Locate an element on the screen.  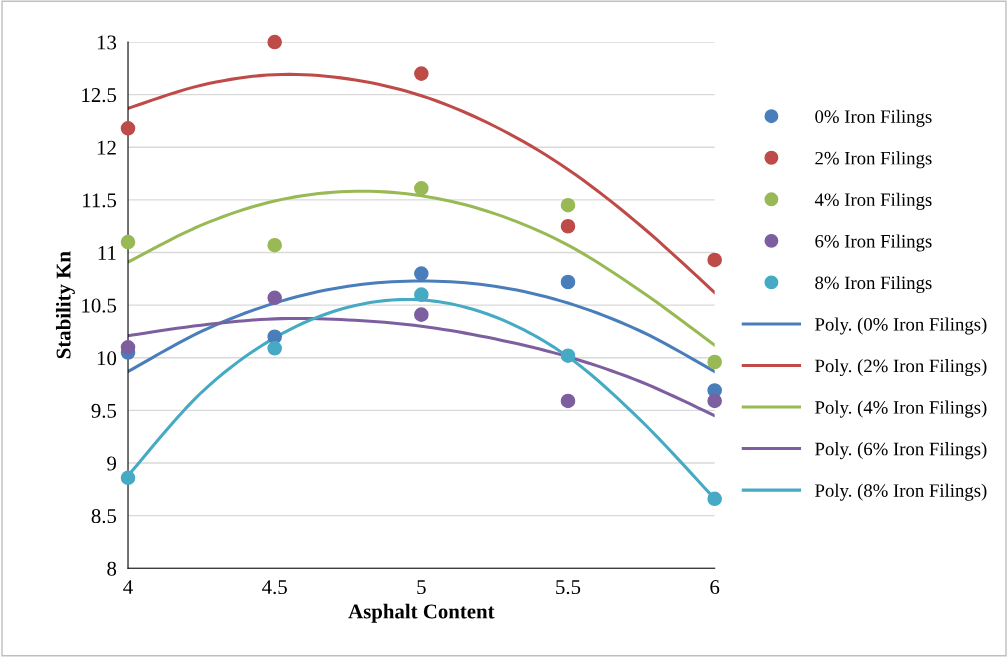
x-tick-label: 5.5 is located at coordinates (568, 587).